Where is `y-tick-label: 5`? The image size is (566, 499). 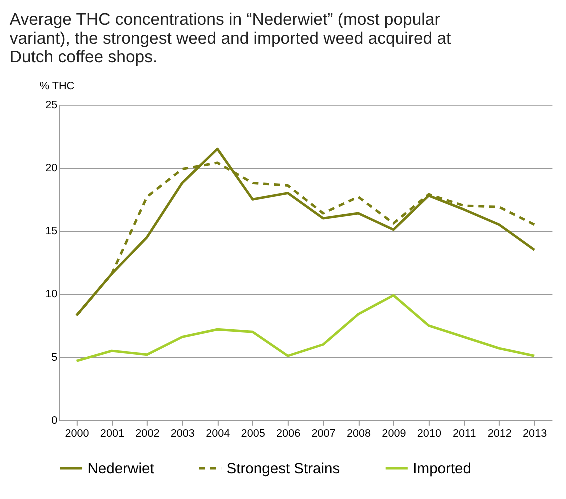 y-tick-label: 5 is located at coordinates (55, 358).